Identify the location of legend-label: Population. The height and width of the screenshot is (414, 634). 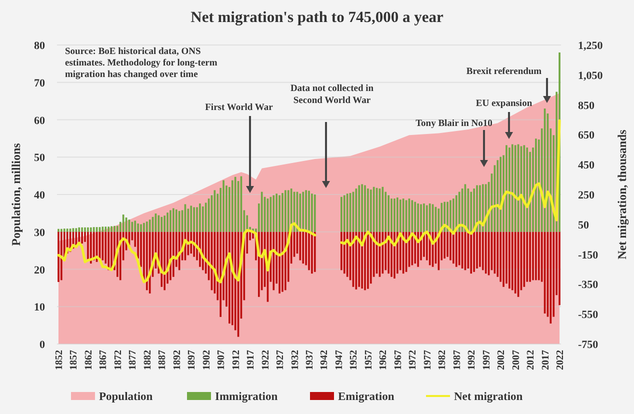
(126, 397).